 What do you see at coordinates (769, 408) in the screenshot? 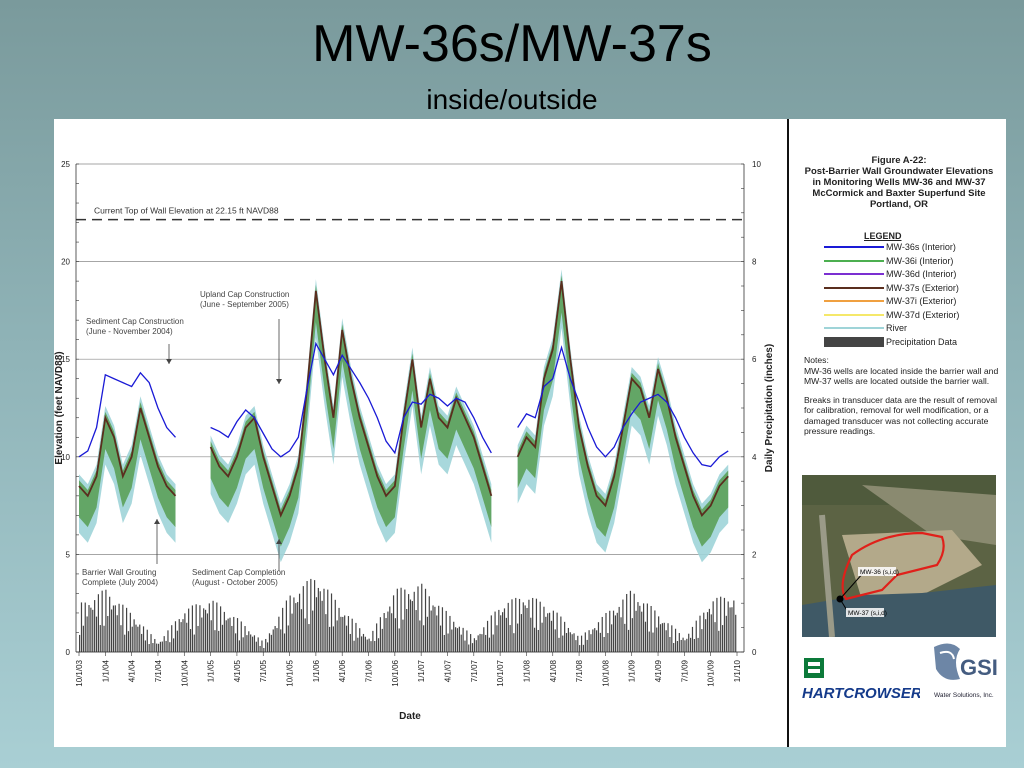
I see `y2-axis-title: Daily Precipitation (inches)` at bounding box center [769, 408].